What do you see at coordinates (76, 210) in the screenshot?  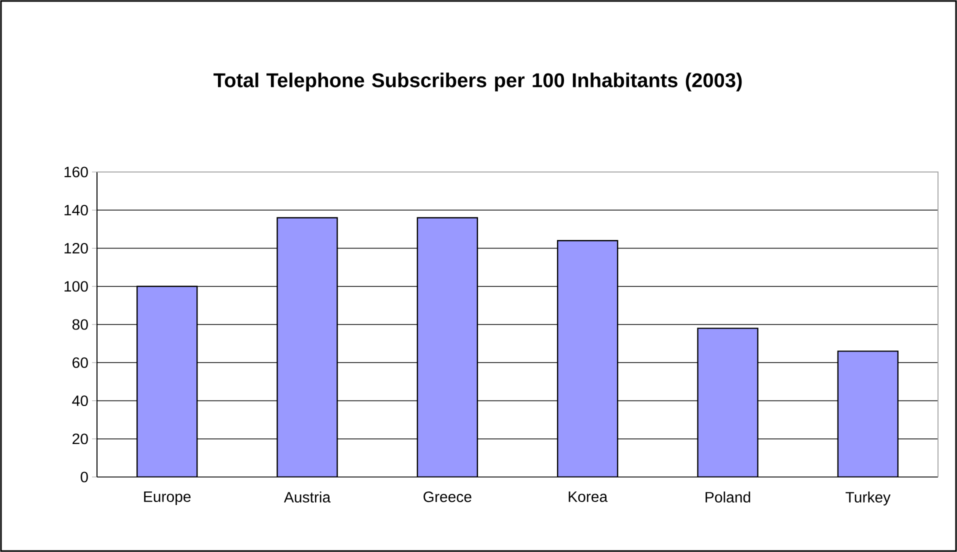 I see `y-tick-label: 140` at bounding box center [76, 210].